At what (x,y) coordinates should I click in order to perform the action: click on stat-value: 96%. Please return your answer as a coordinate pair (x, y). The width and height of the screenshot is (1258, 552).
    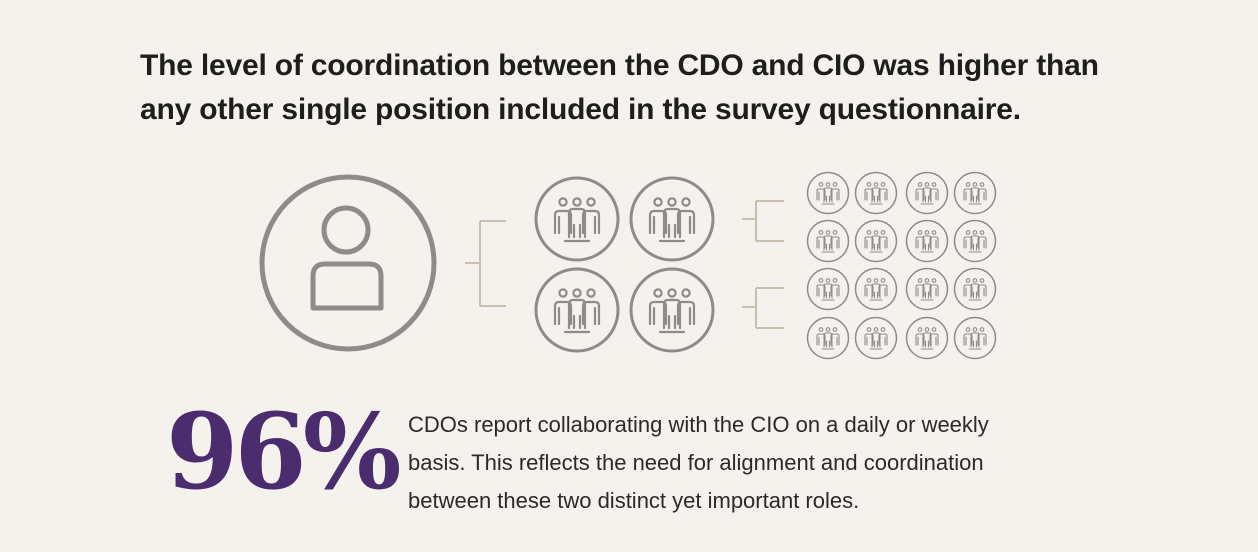
    Looking at the image, I should click on (284, 451).